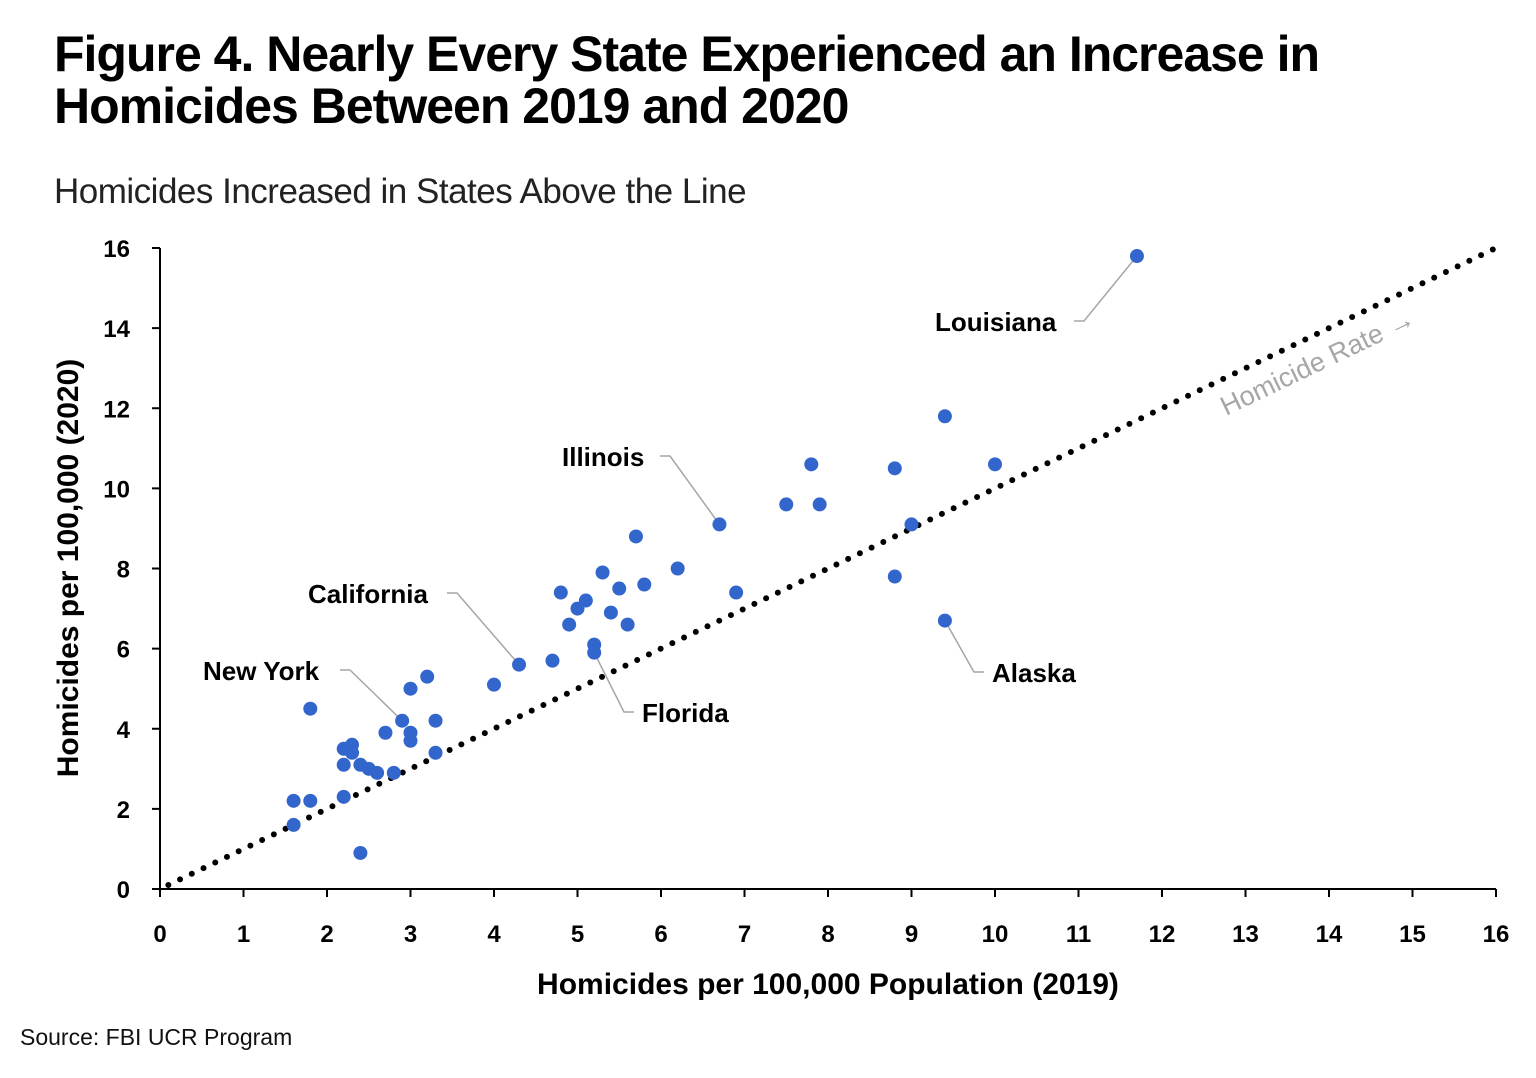 The width and height of the screenshot is (1536, 1078). What do you see at coordinates (685, 713) in the screenshot?
I see `annotation-label: Florida` at bounding box center [685, 713].